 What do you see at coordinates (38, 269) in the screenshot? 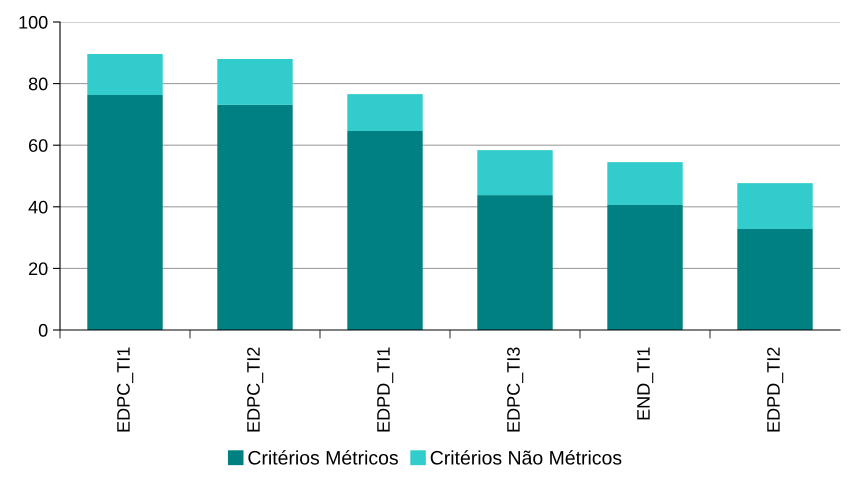
I see `y-tick-label: 20` at bounding box center [38, 269].